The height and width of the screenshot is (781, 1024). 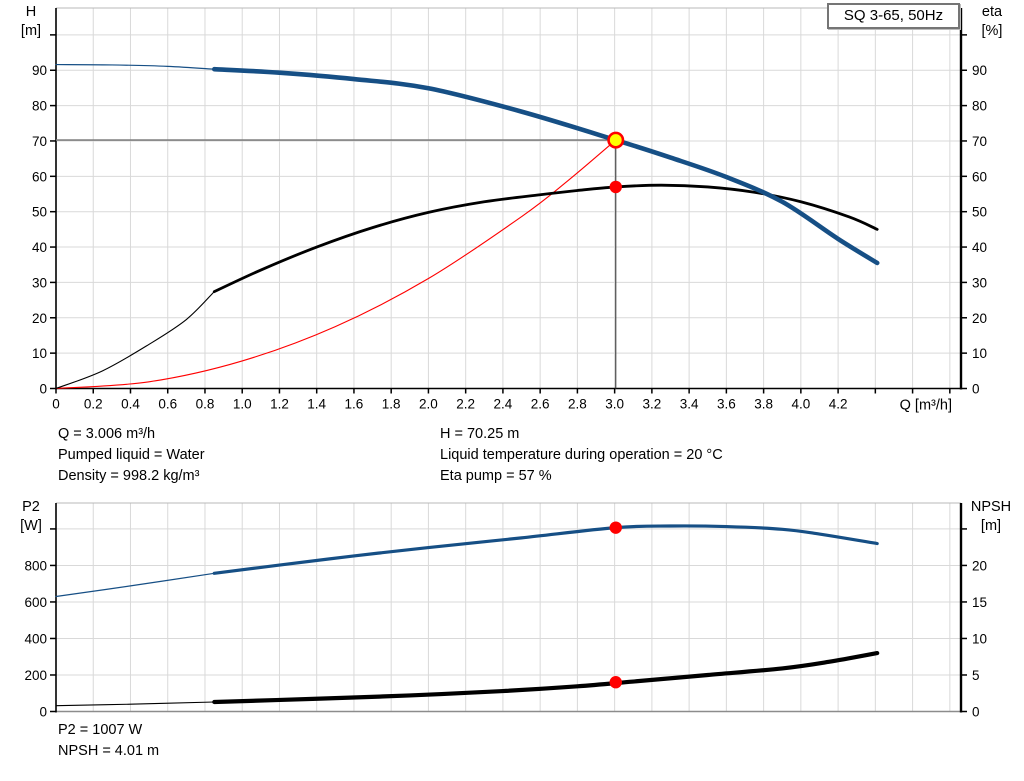 What do you see at coordinates (976, 675) in the screenshot?
I see `right-tick-label: 5` at bounding box center [976, 675].